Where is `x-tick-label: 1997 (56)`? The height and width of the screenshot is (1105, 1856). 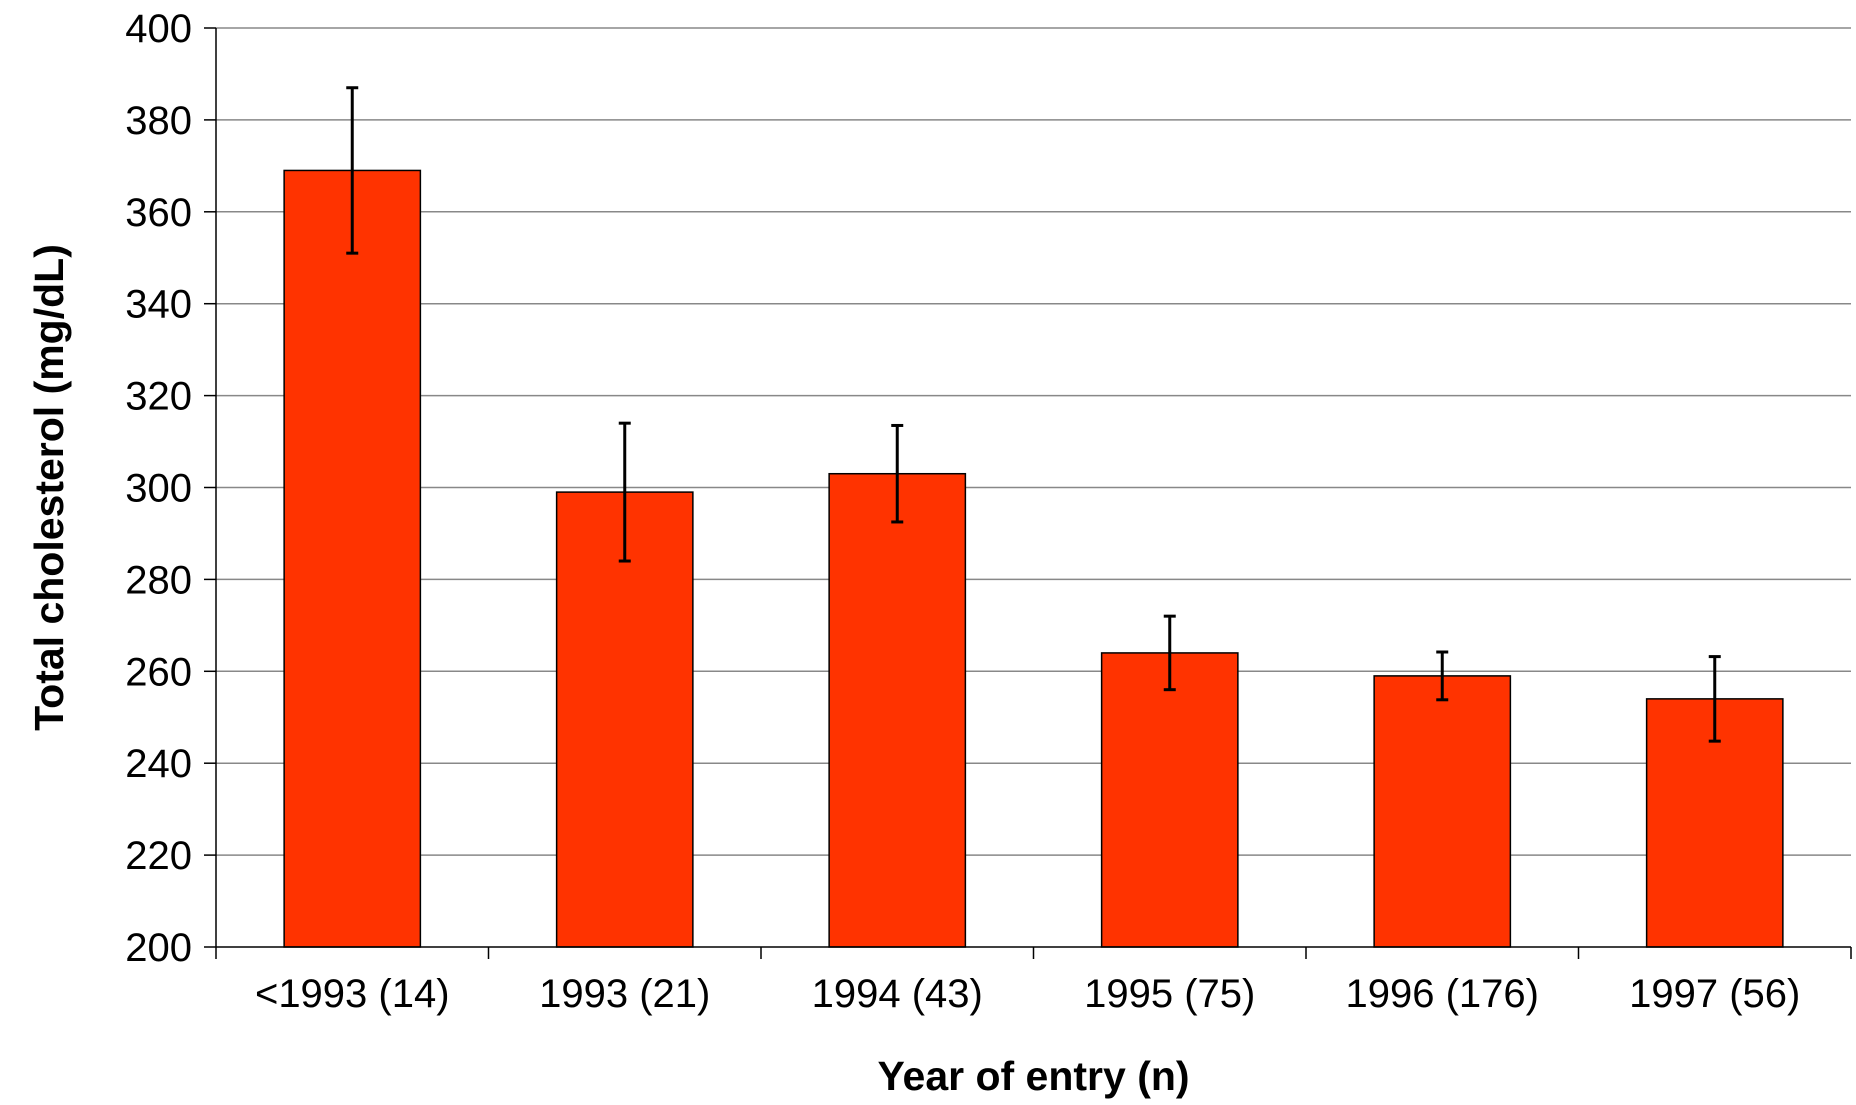 x-tick-label: 1997 (56) is located at coordinates (1714, 994).